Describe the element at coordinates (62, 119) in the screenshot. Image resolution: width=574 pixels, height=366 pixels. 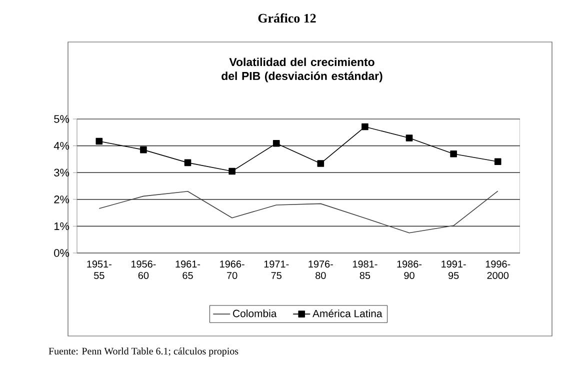
I see `y-tick-label: 5%` at that location.